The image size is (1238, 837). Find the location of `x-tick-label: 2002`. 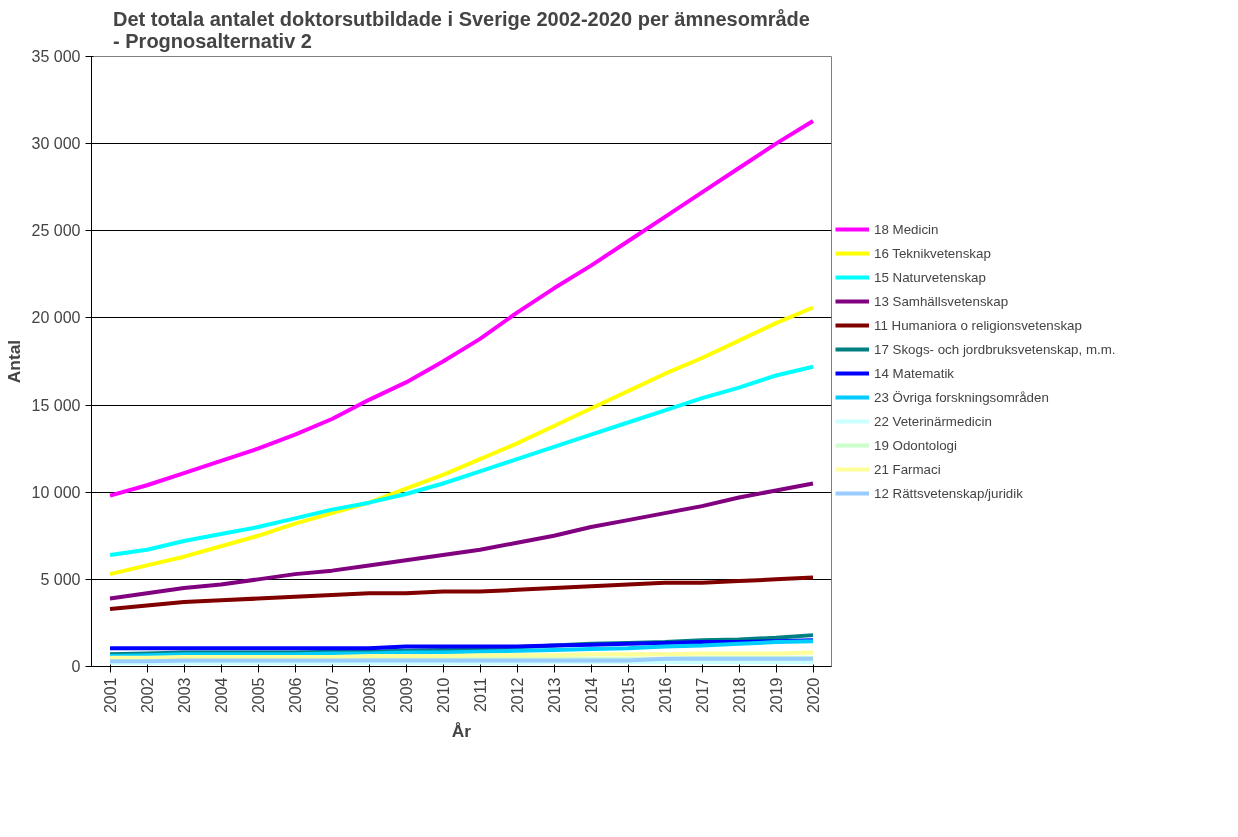

x-tick-label: 2002 is located at coordinates (147, 695).